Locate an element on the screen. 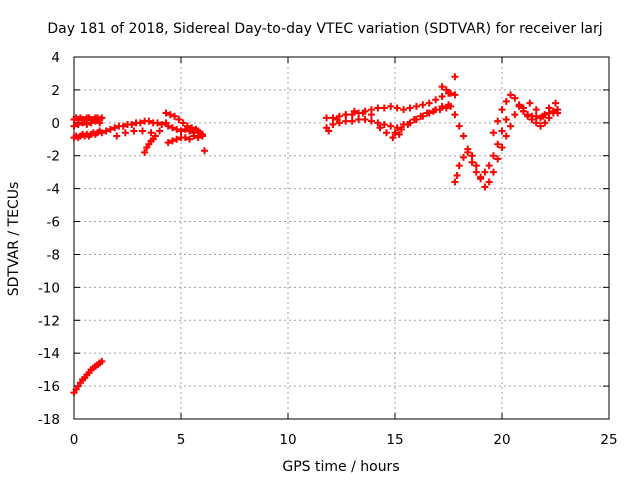 The image size is (640, 480). y-tick-label: -10 is located at coordinates (49, 288).